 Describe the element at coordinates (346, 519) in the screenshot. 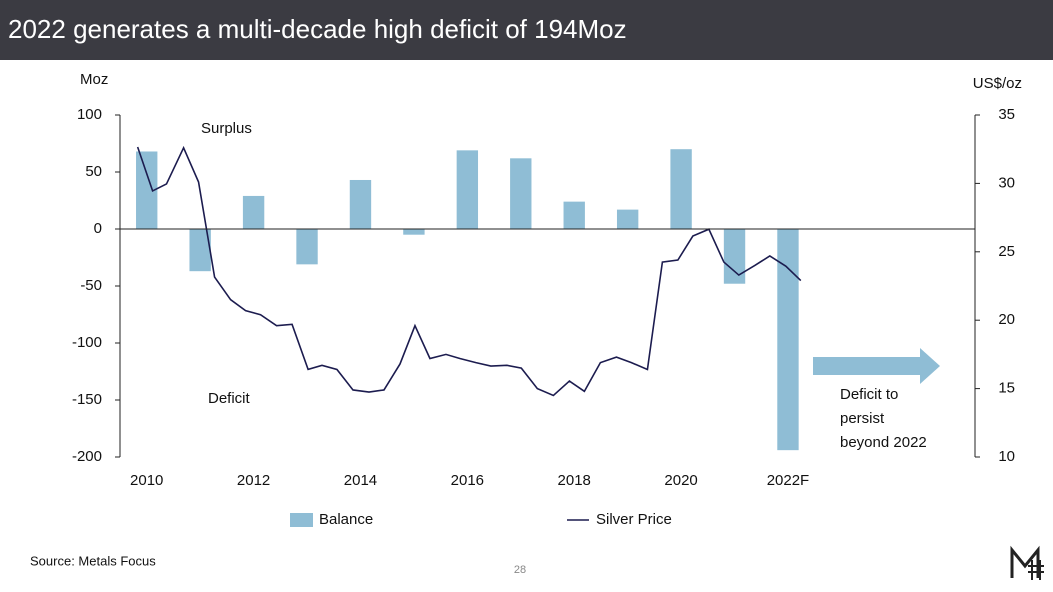

I see `legend-label: Balance` at that location.